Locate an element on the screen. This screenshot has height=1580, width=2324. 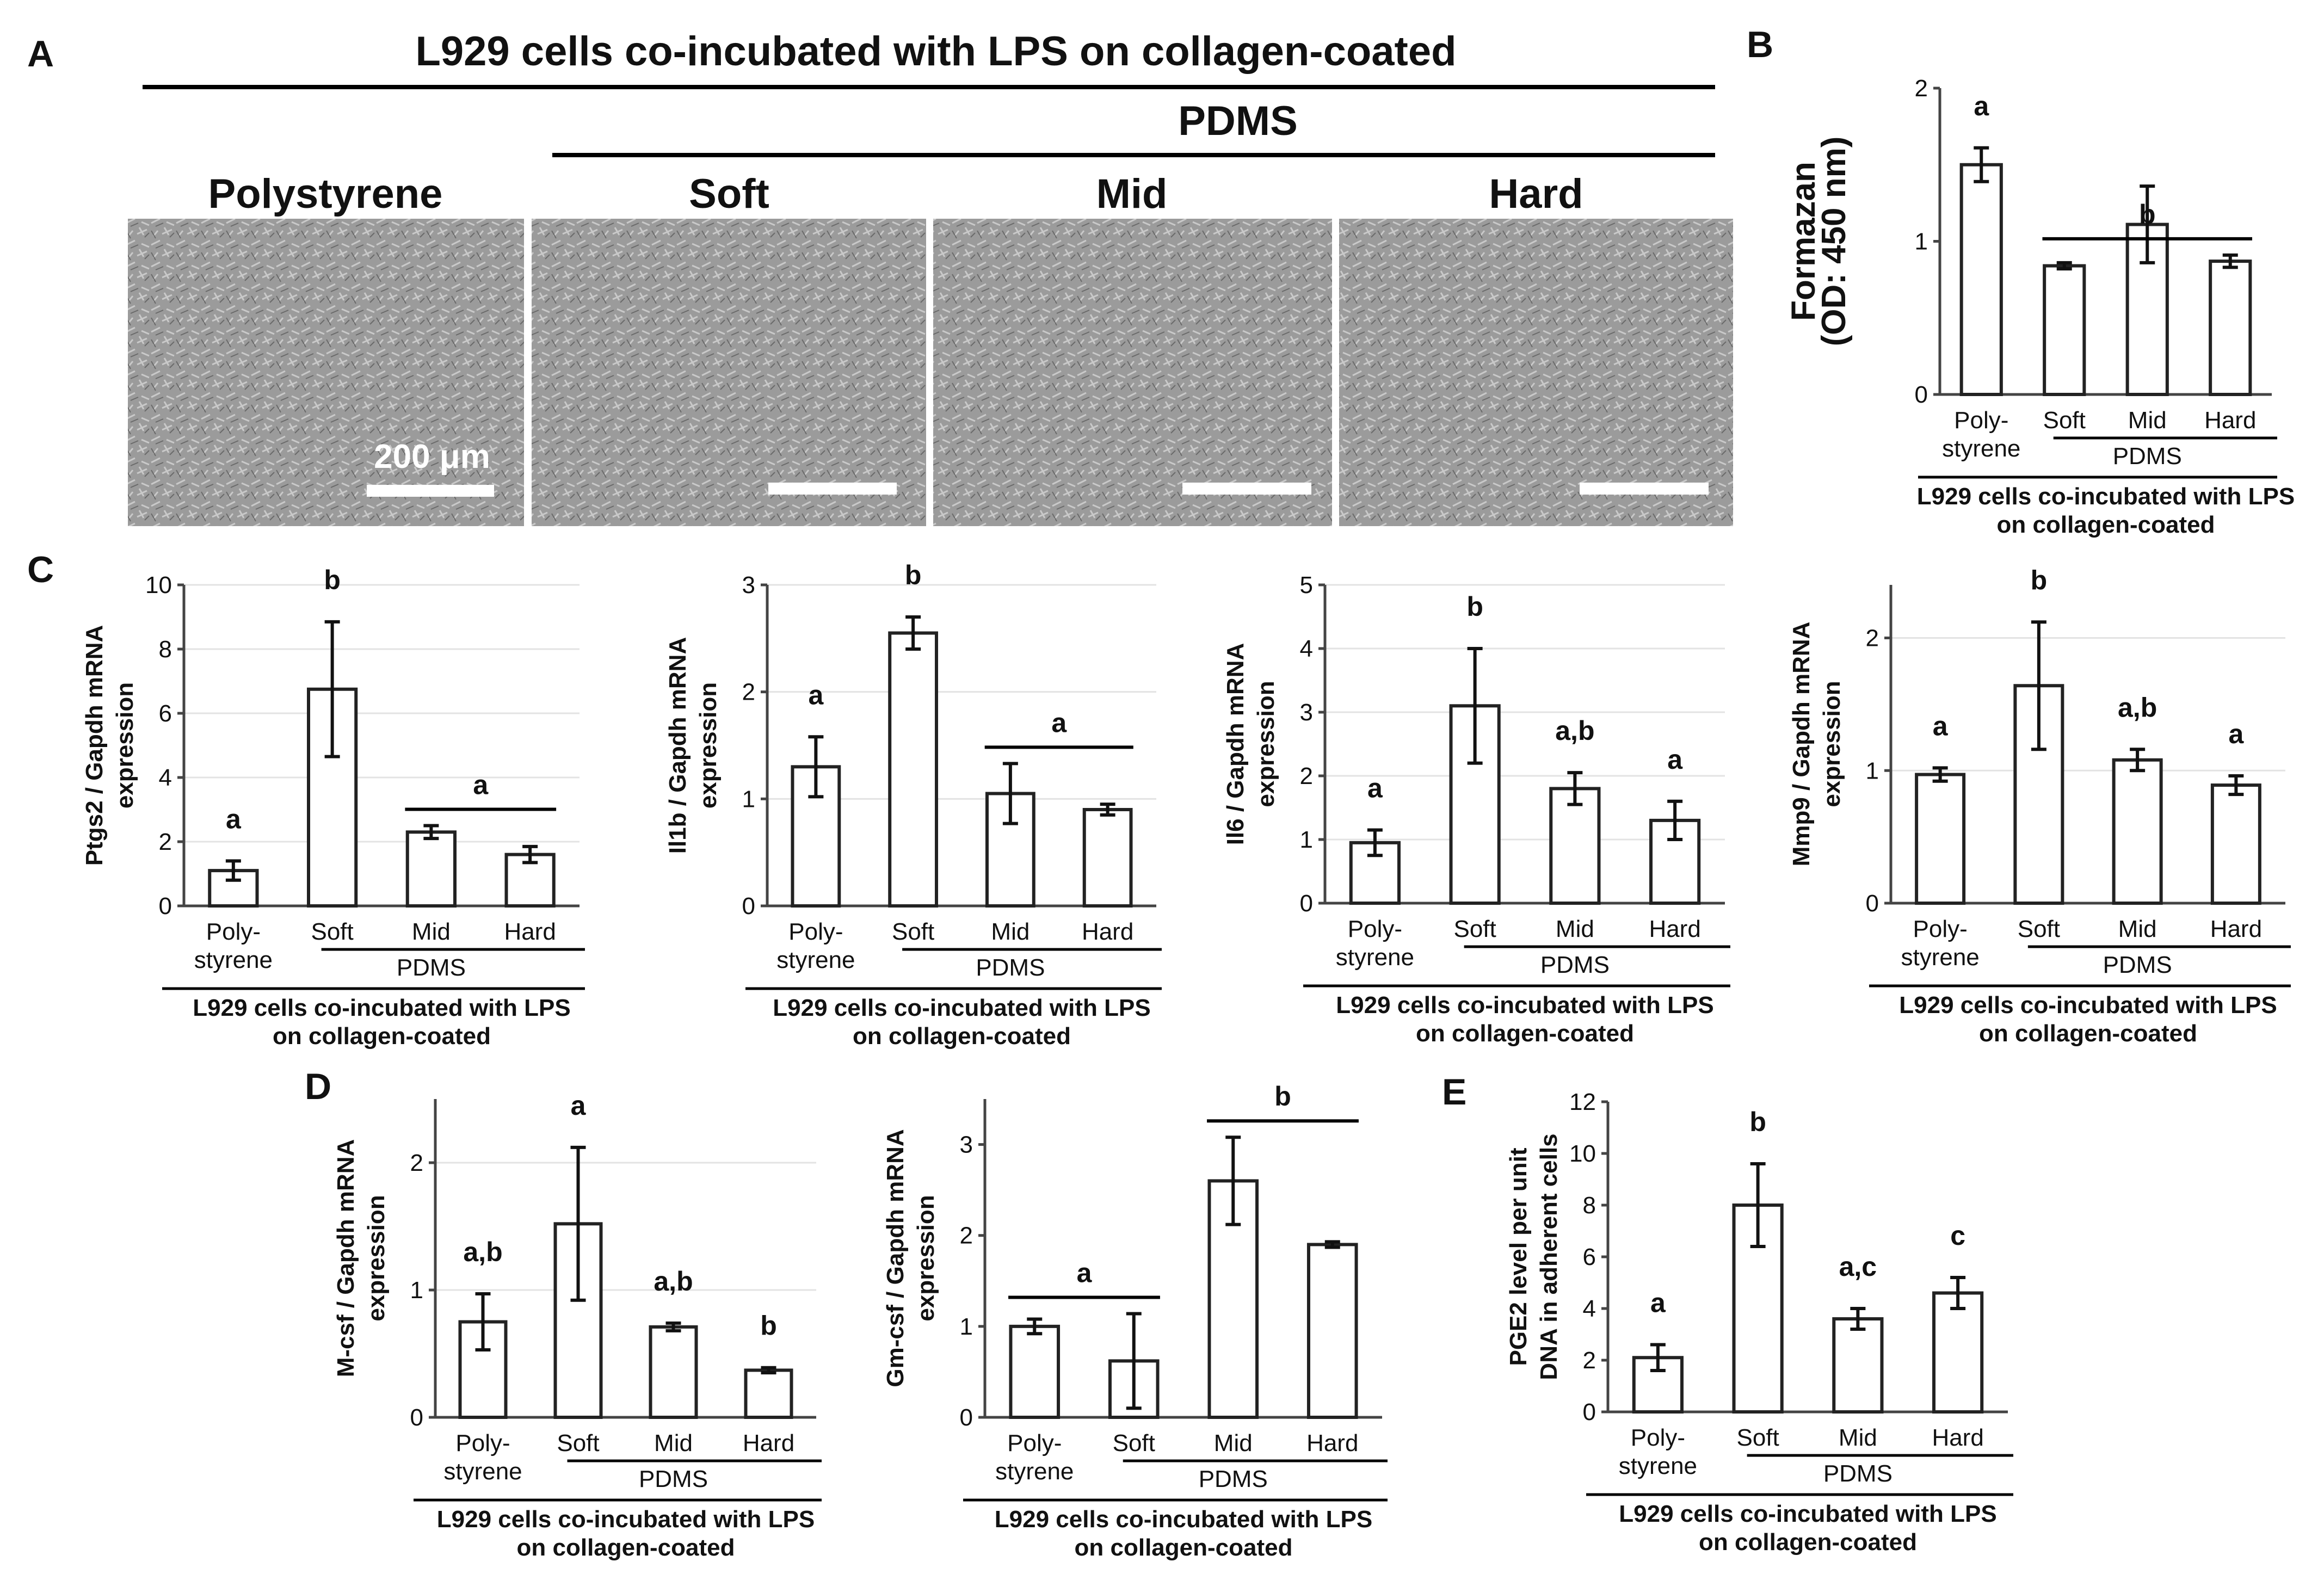
panel-letter-a: A is located at coordinates (41, 54).